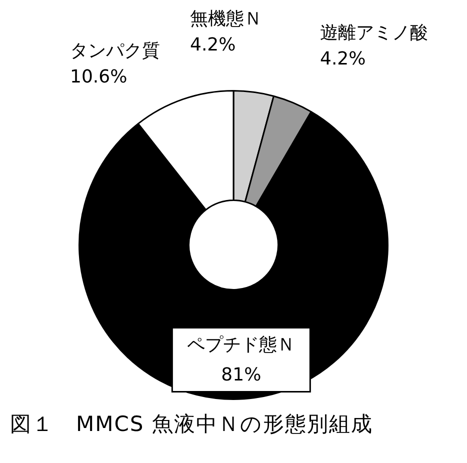  I want to click on slice-label: 遊離アミノ酸, so click(374, 33).